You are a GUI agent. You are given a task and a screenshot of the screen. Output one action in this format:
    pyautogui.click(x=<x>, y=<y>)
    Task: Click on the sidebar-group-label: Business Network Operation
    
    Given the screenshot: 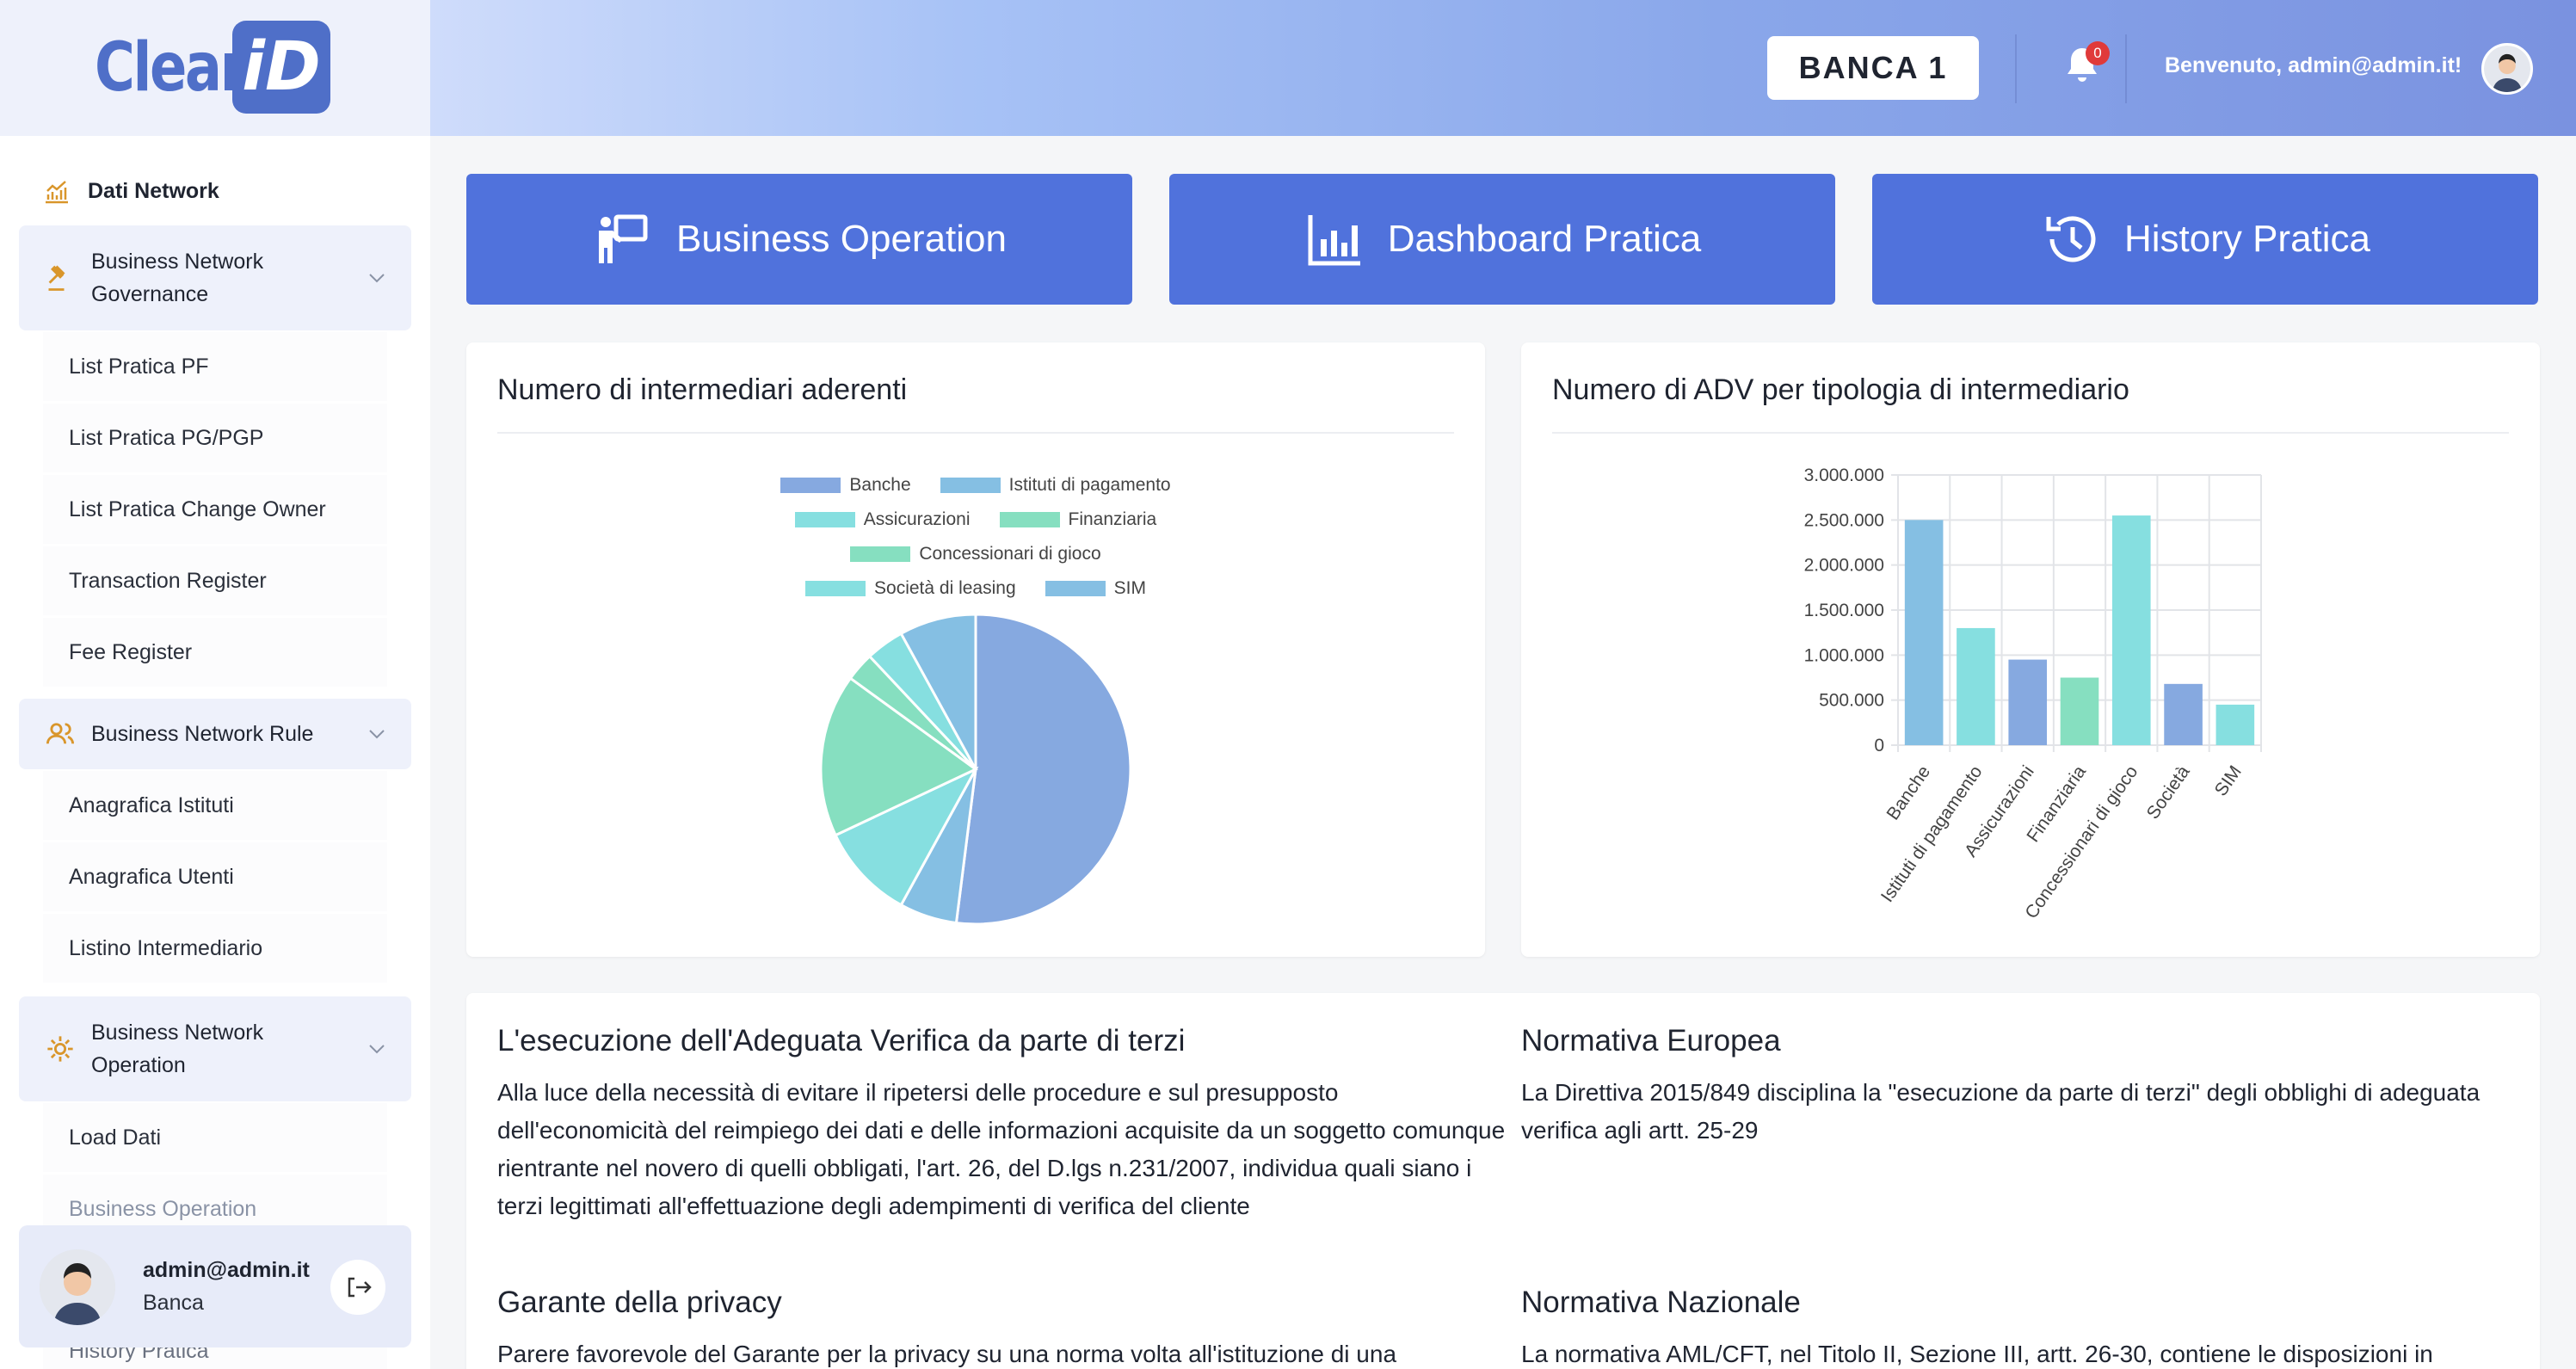 What is the action you would take?
    pyautogui.click(x=177, y=1049)
    